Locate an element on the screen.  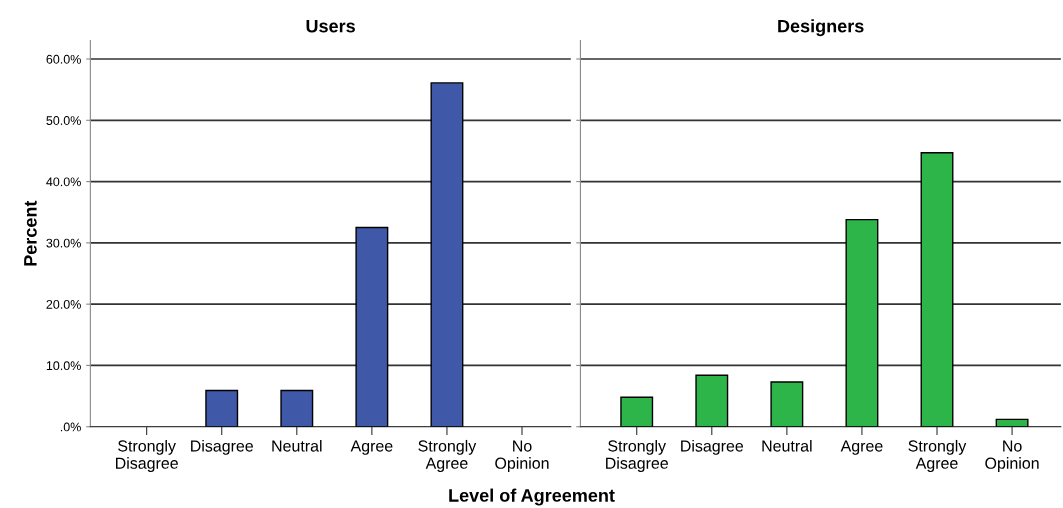
y-tick-label: 30.0% is located at coordinates (63, 243).